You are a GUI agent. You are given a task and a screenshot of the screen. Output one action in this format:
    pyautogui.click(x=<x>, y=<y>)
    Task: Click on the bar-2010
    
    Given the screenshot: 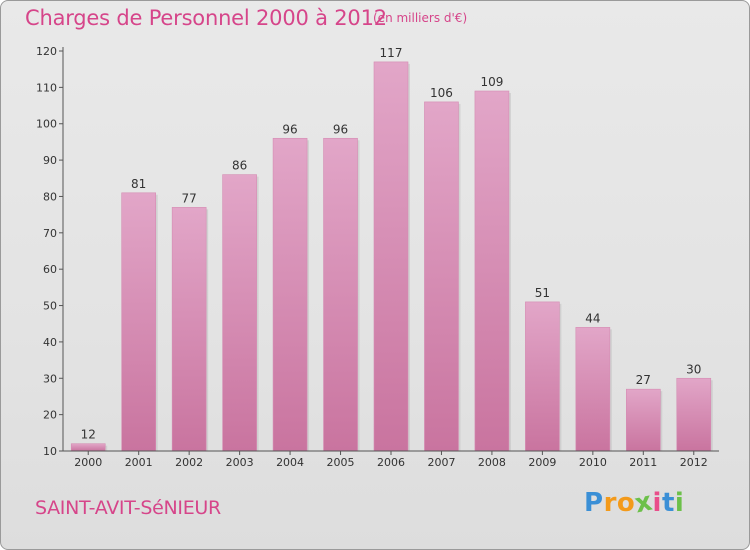 What is the action you would take?
    pyautogui.click(x=593, y=389)
    